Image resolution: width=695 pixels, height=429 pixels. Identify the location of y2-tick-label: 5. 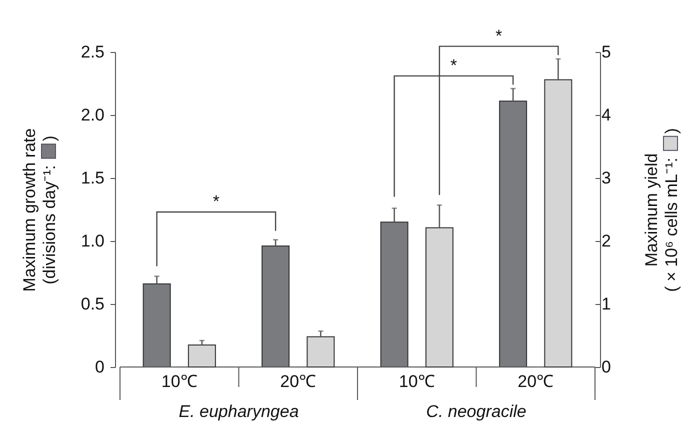
(606, 52).